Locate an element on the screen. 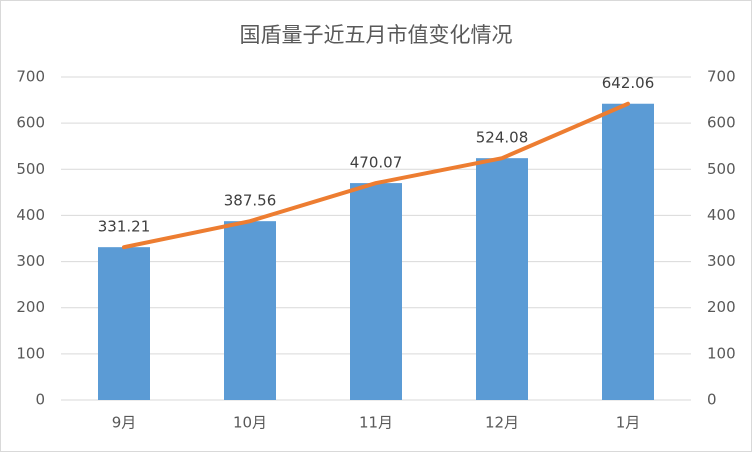 The width and height of the screenshot is (752, 452). y-tick-label: 0 is located at coordinates (40, 400).